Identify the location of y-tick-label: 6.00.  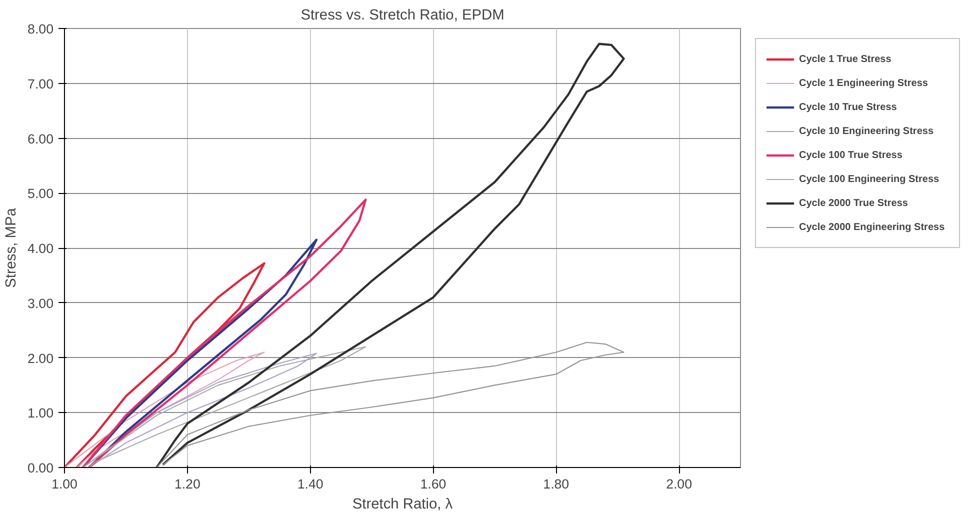
(41, 138).